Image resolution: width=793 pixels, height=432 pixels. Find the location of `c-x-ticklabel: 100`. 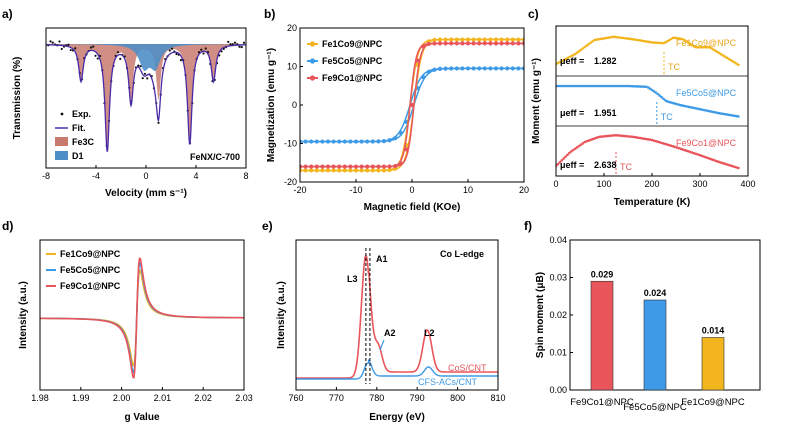

c-x-ticklabel: 100 is located at coordinates (603, 184).